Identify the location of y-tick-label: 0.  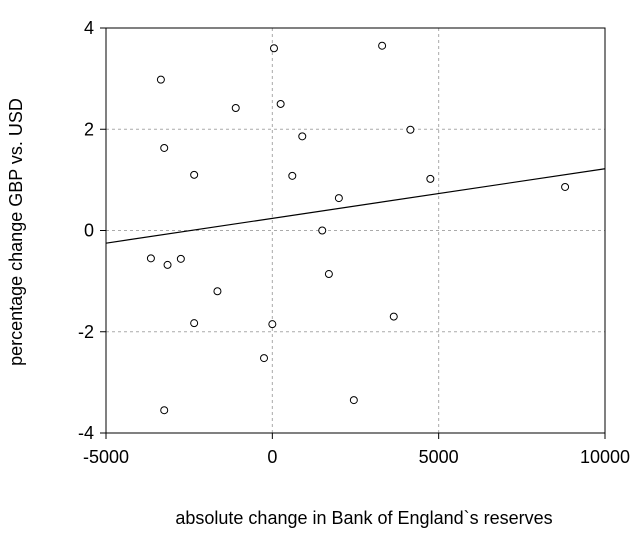
(89, 231).